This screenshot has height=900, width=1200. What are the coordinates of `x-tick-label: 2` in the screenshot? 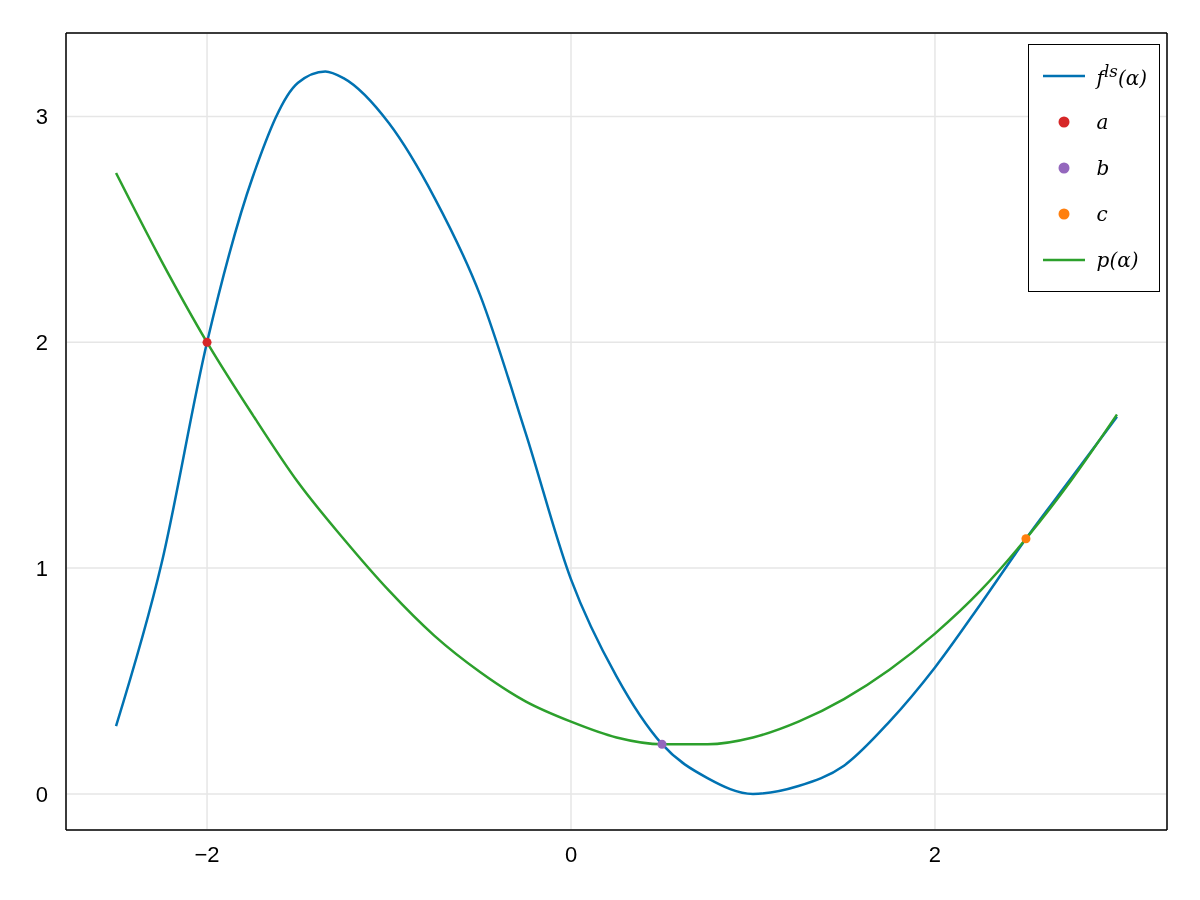 It's located at (935, 854).